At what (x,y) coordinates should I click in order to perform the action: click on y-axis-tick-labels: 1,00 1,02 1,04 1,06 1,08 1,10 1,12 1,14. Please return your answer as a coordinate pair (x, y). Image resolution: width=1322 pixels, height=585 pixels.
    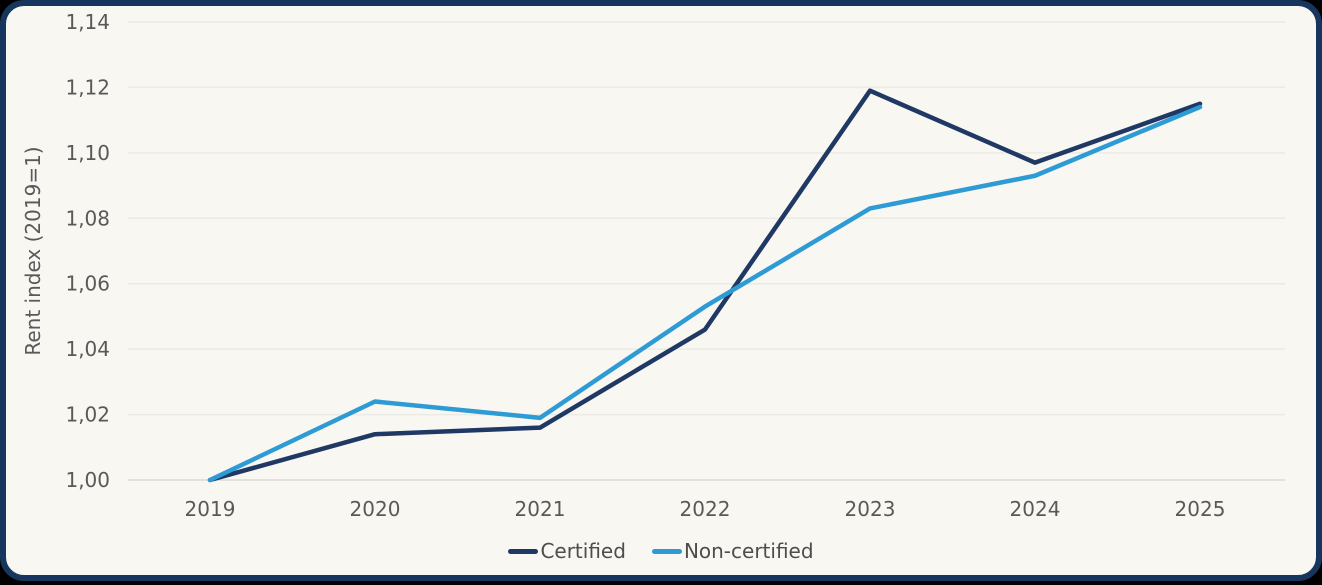
    Looking at the image, I should click on (87, 251).